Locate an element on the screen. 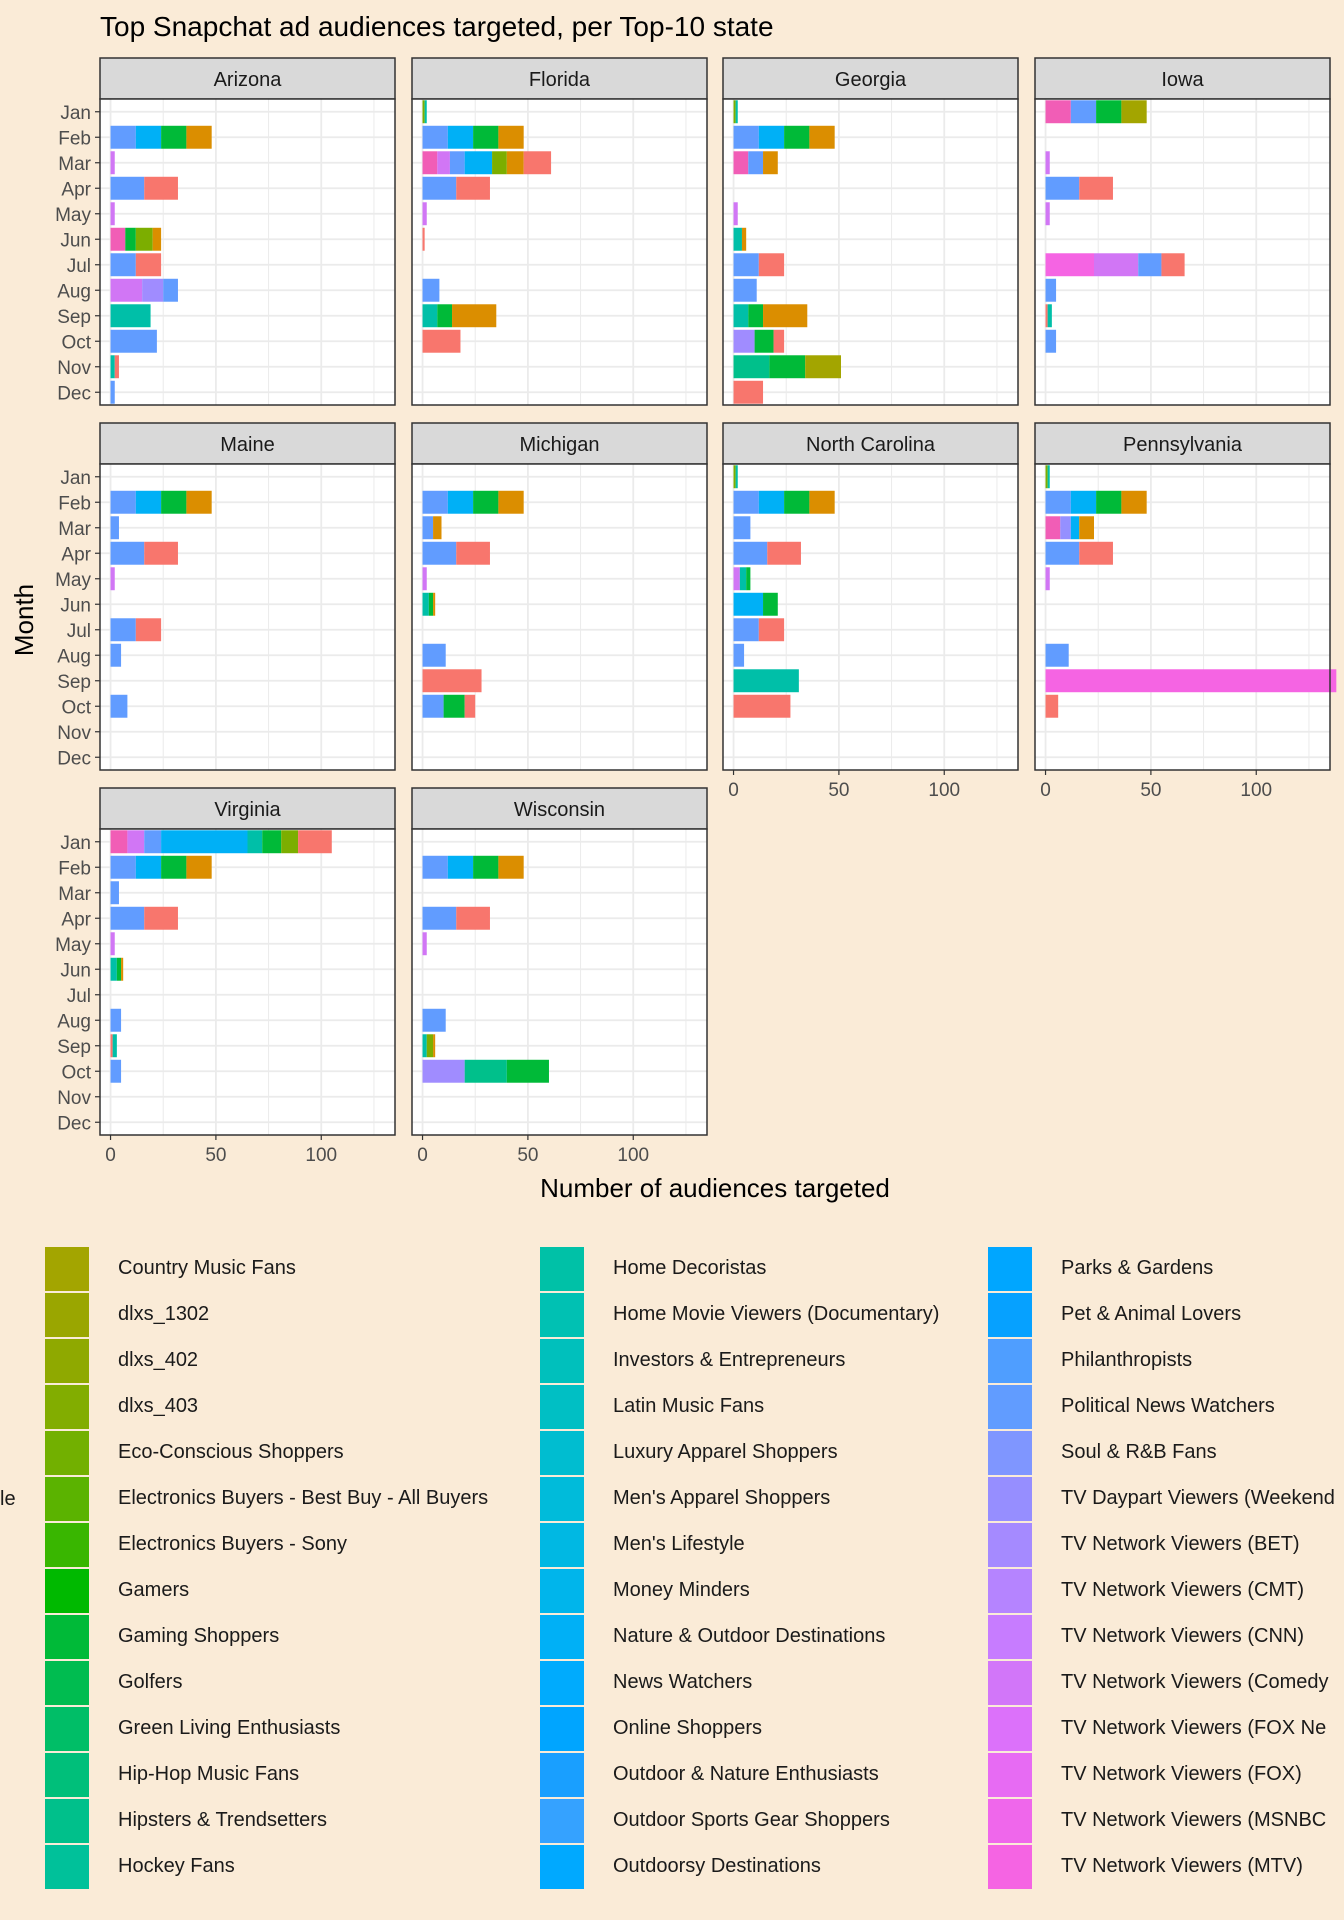 The image size is (1344, 1920). panel-background is located at coordinates (247, 982).